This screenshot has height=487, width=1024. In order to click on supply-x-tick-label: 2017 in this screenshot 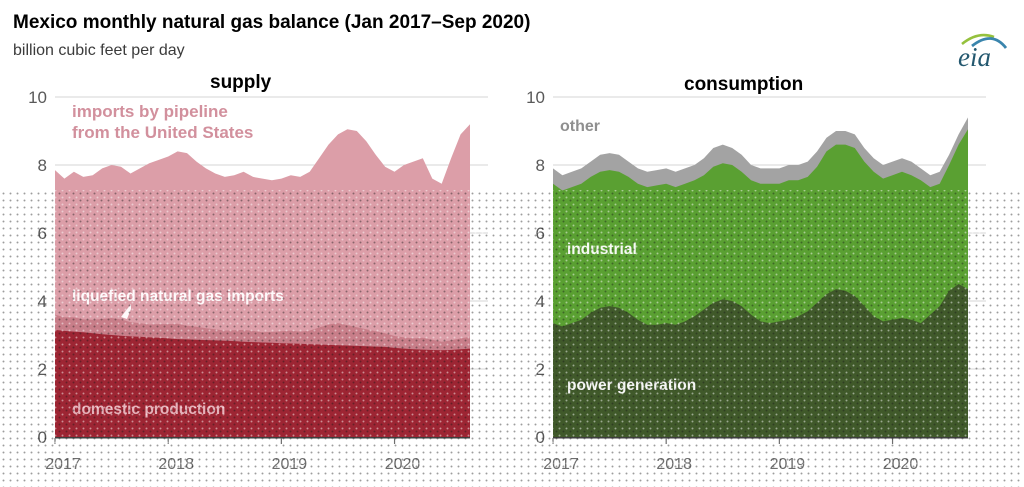, I will do `click(63, 464)`.